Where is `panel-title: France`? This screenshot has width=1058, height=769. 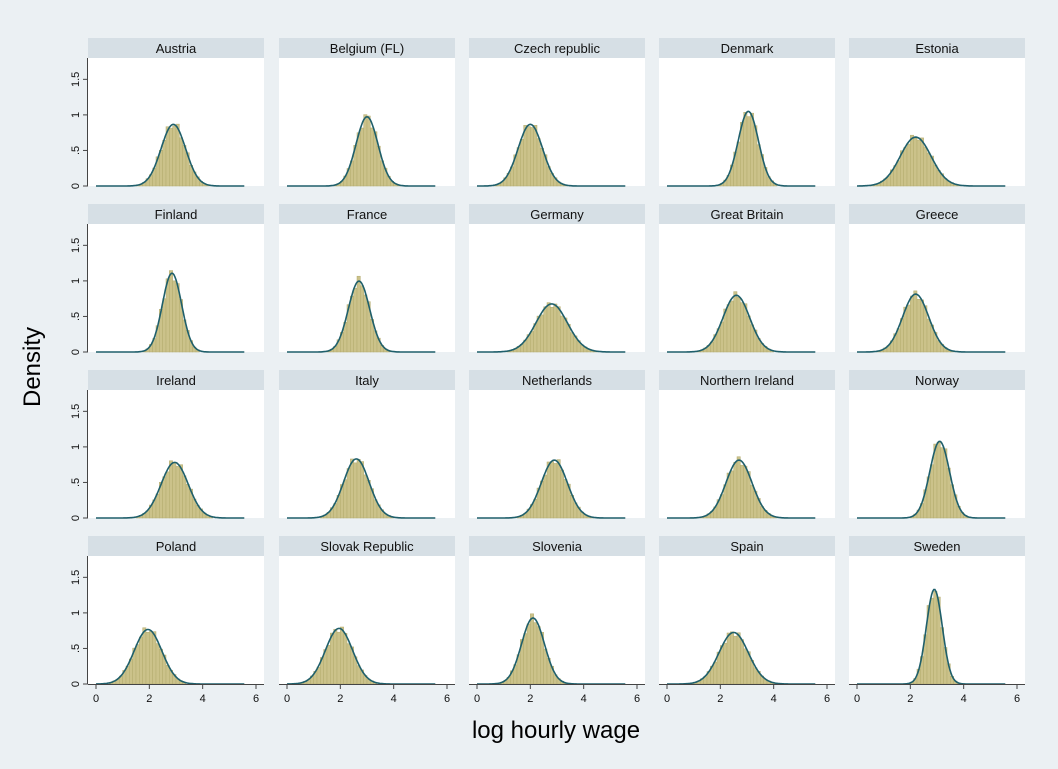 panel-title: France is located at coordinates (367, 214).